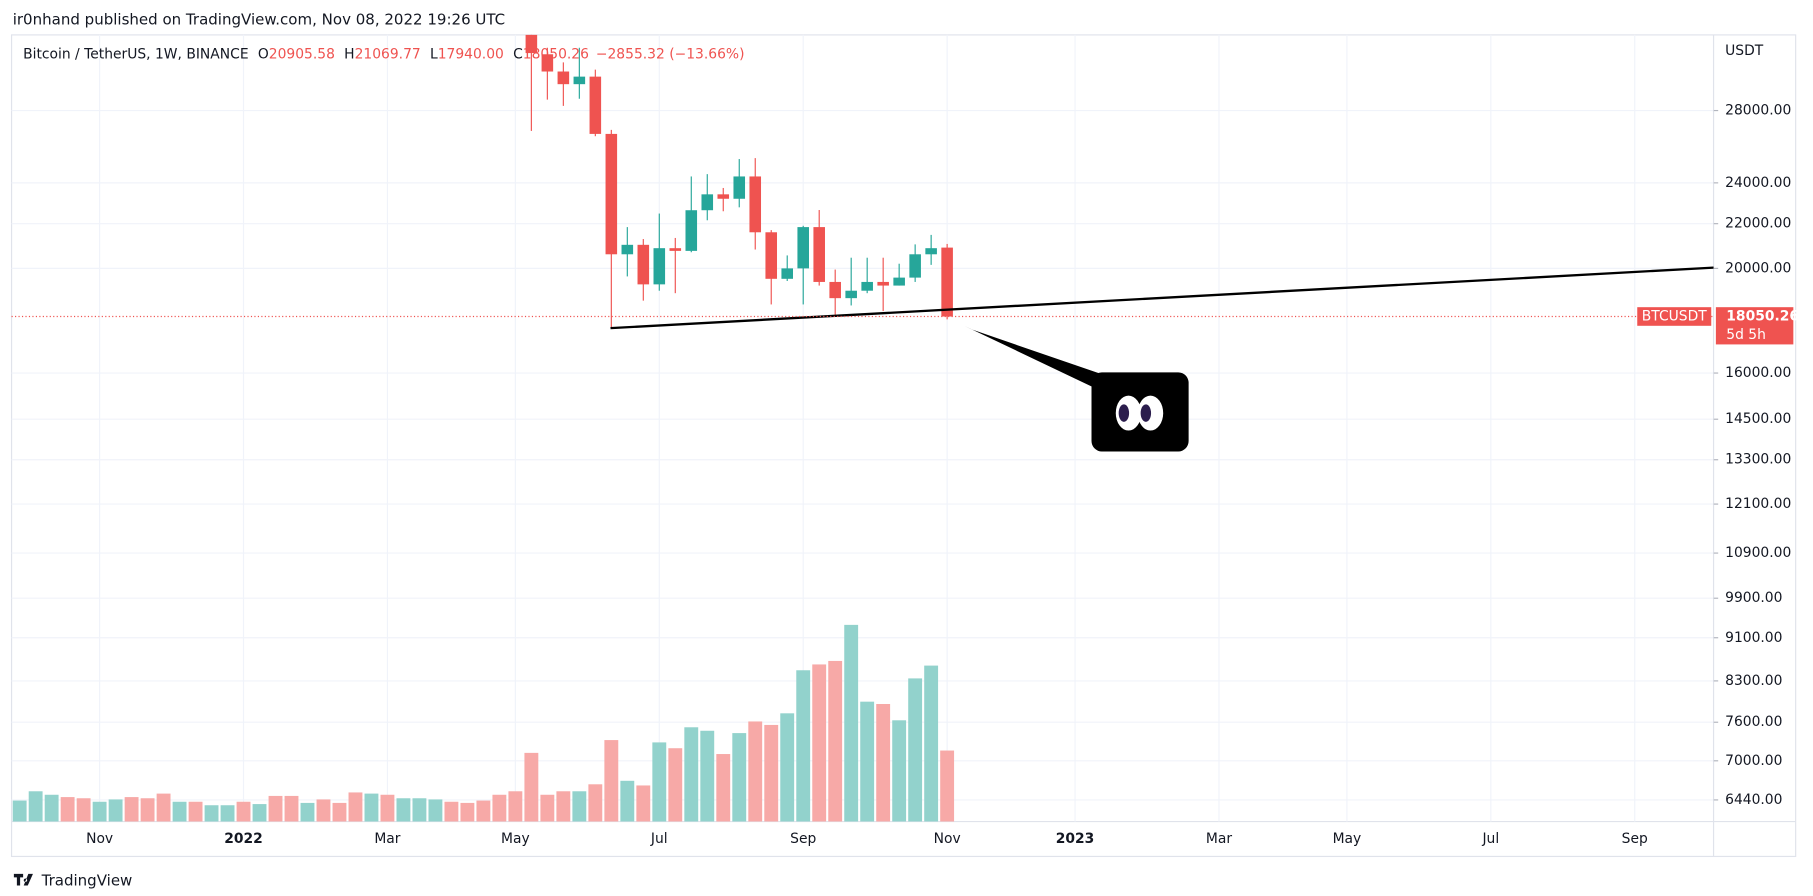 The height and width of the screenshot is (896, 1813). Describe the element at coordinates (739, 181) in the screenshot. I see `candles` at that location.